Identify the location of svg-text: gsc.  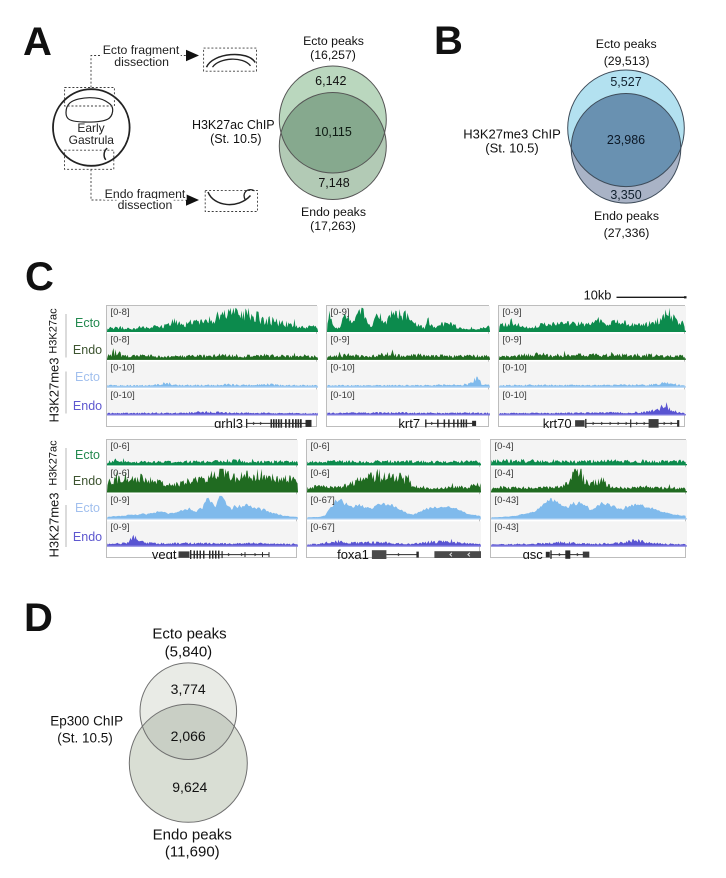
(532, 553).